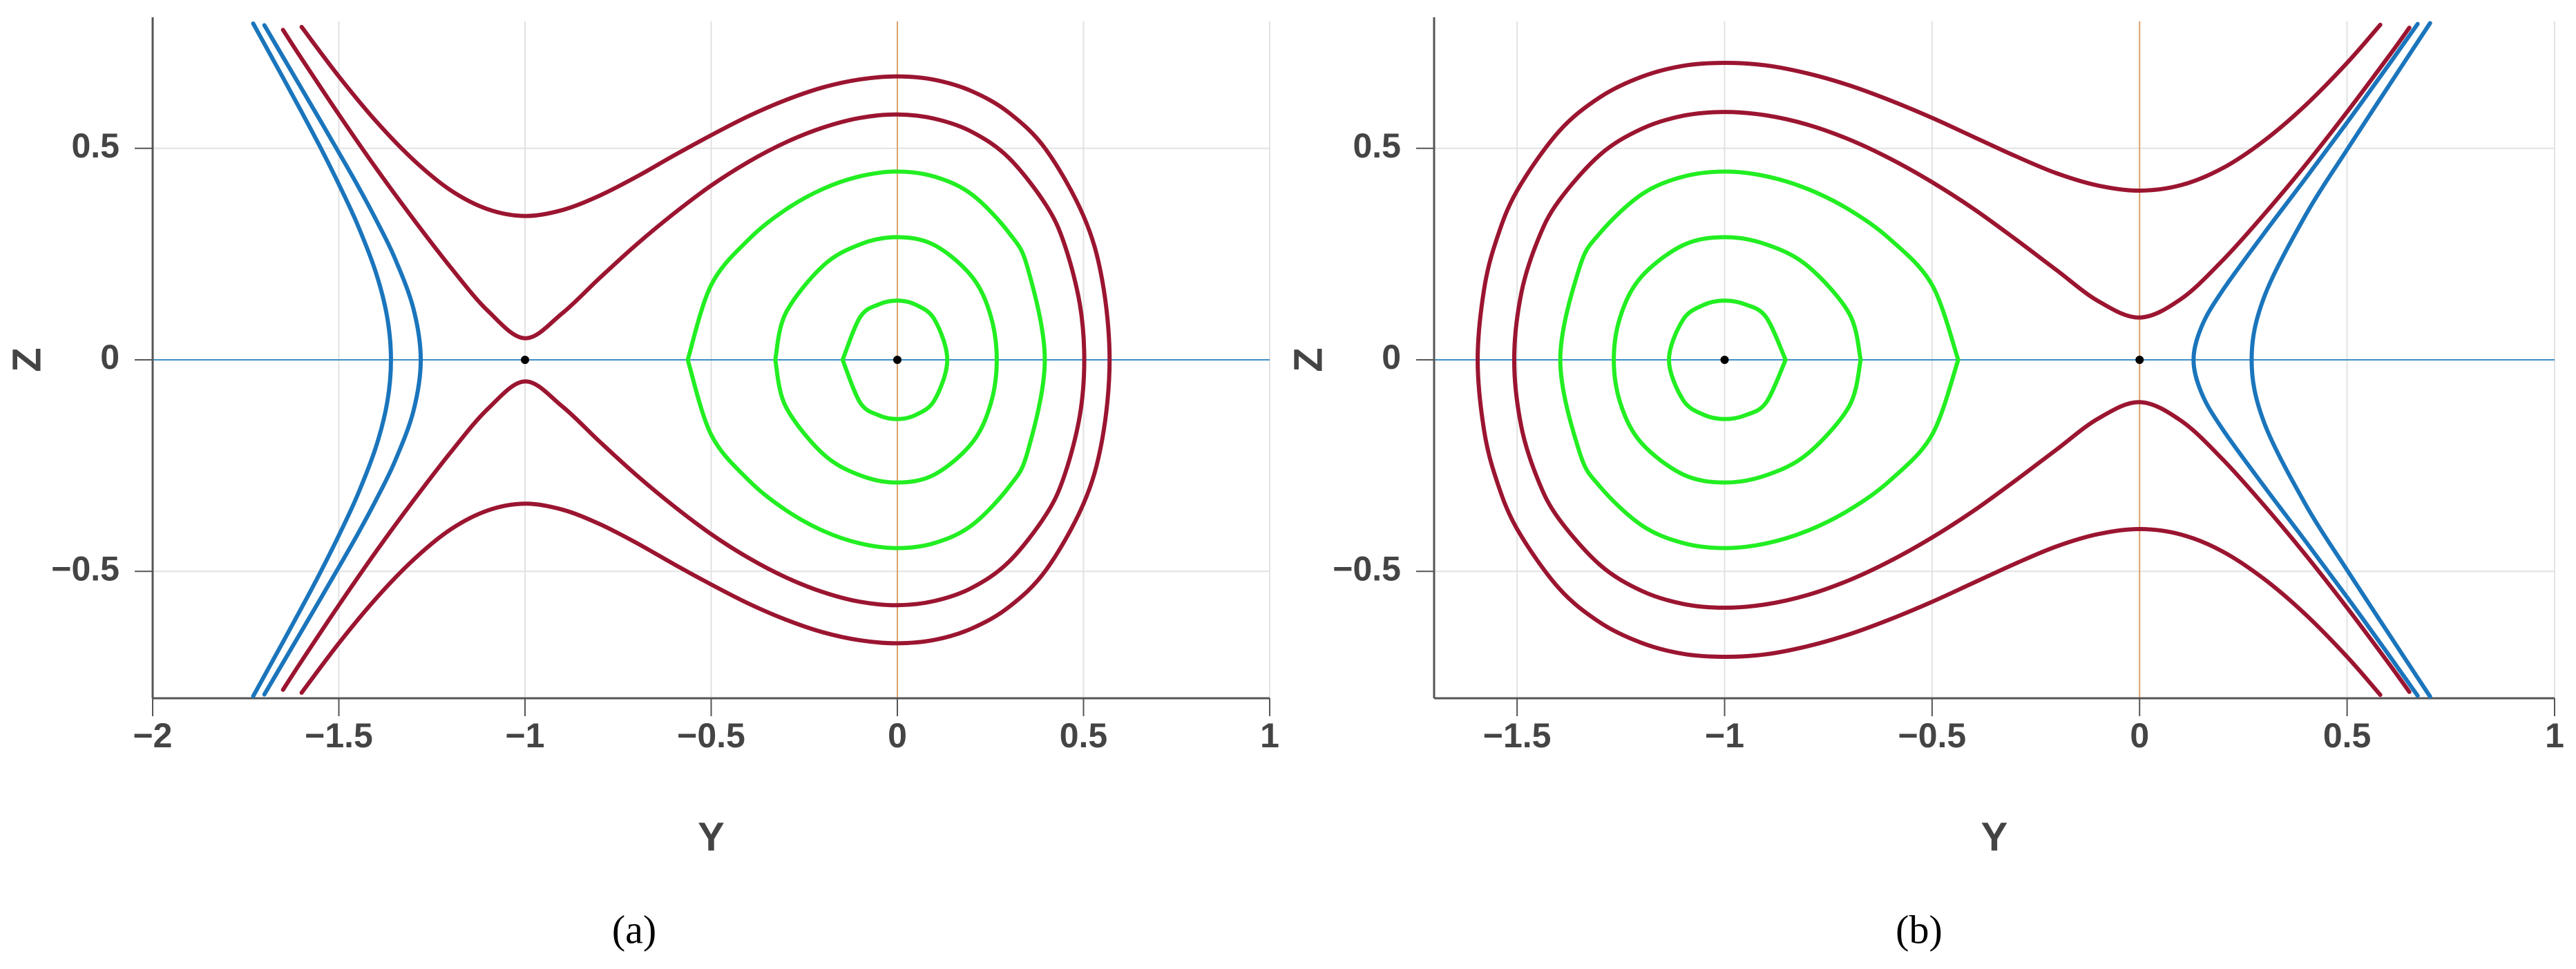 The image size is (2576, 969). I want to click on caption: (a), so click(634, 929).